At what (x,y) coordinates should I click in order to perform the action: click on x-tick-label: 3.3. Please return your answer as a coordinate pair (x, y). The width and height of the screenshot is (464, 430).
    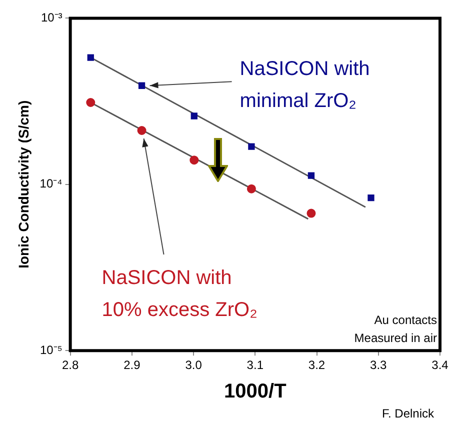
    Looking at the image, I should click on (379, 365).